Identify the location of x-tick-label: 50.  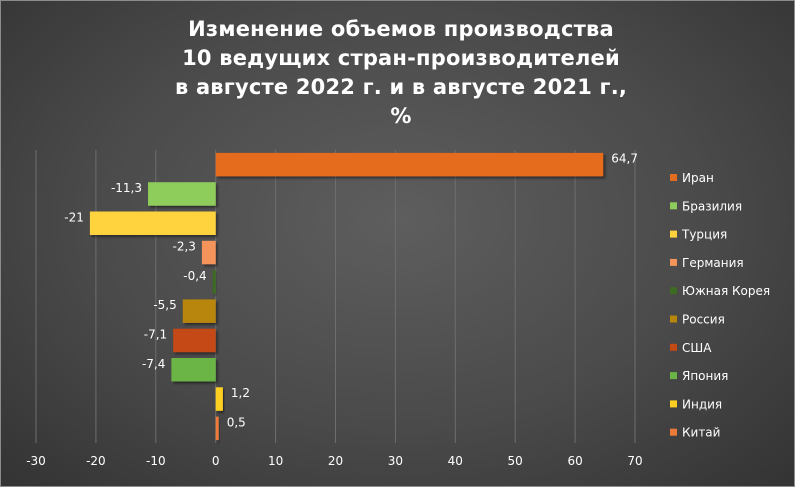
(515, 461).